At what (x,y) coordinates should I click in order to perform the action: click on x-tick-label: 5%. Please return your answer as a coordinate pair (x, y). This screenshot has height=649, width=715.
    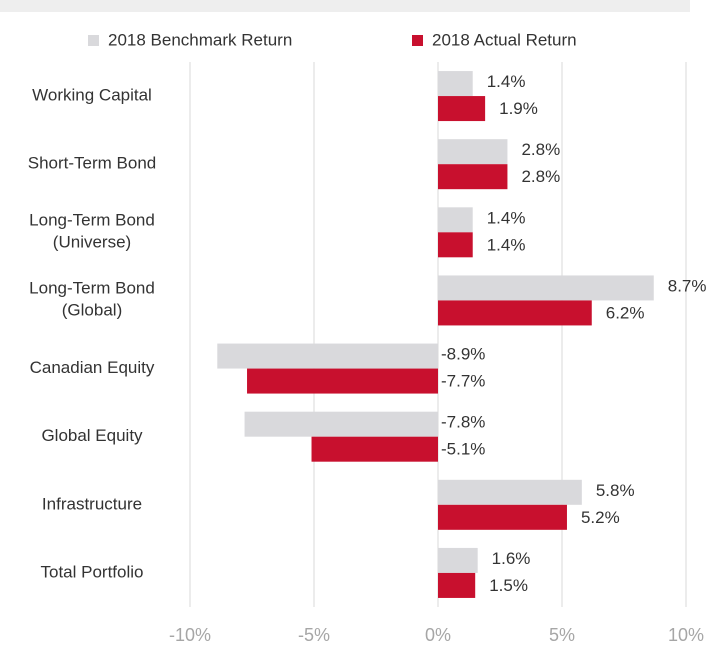
    Looking at the image, I should click on (562, 635).